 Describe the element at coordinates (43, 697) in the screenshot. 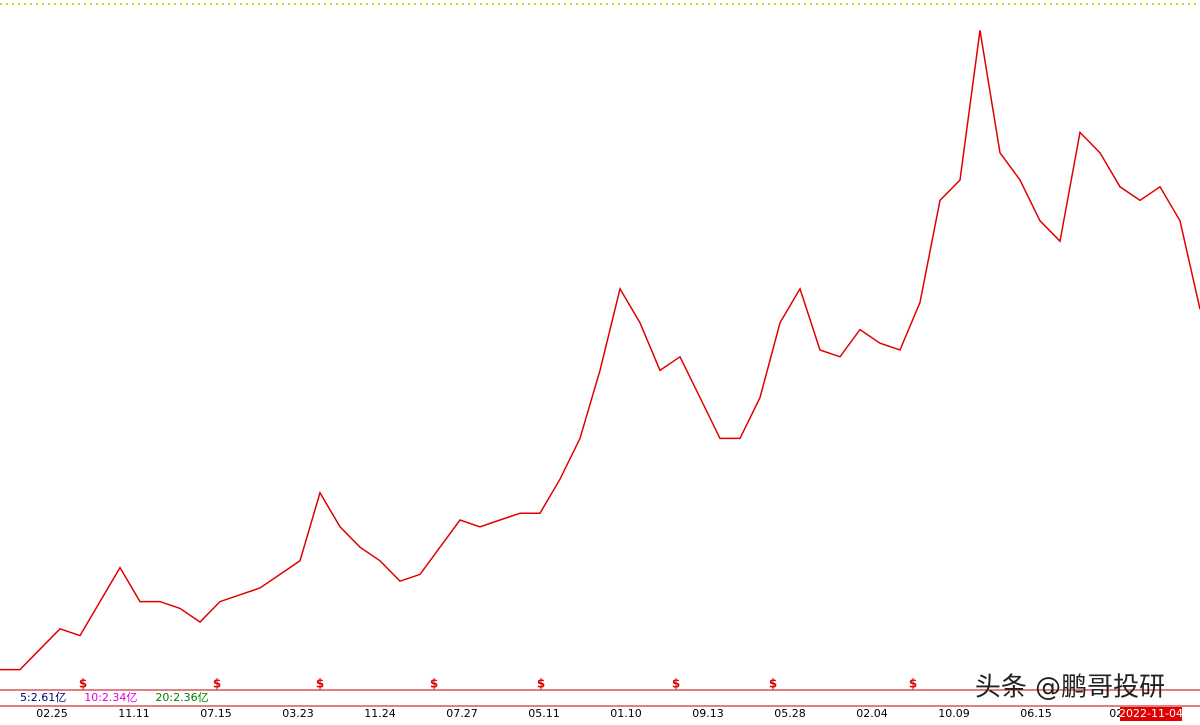

I see `volume-ma-label: 5:2.61亿` at that location.